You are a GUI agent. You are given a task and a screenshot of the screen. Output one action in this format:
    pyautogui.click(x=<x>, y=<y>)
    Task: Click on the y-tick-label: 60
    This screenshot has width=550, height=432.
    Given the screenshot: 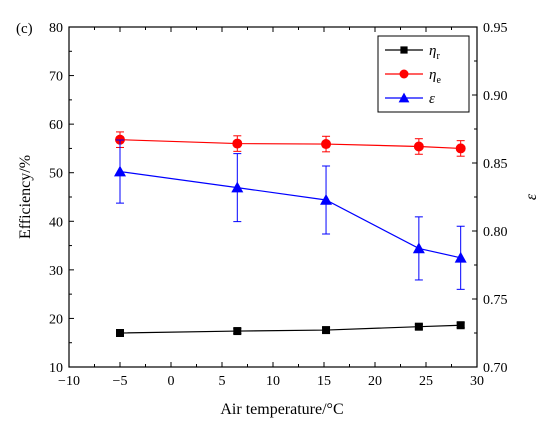 What is the action you would take?
    pyautogui.click(x=56, y=125)
    